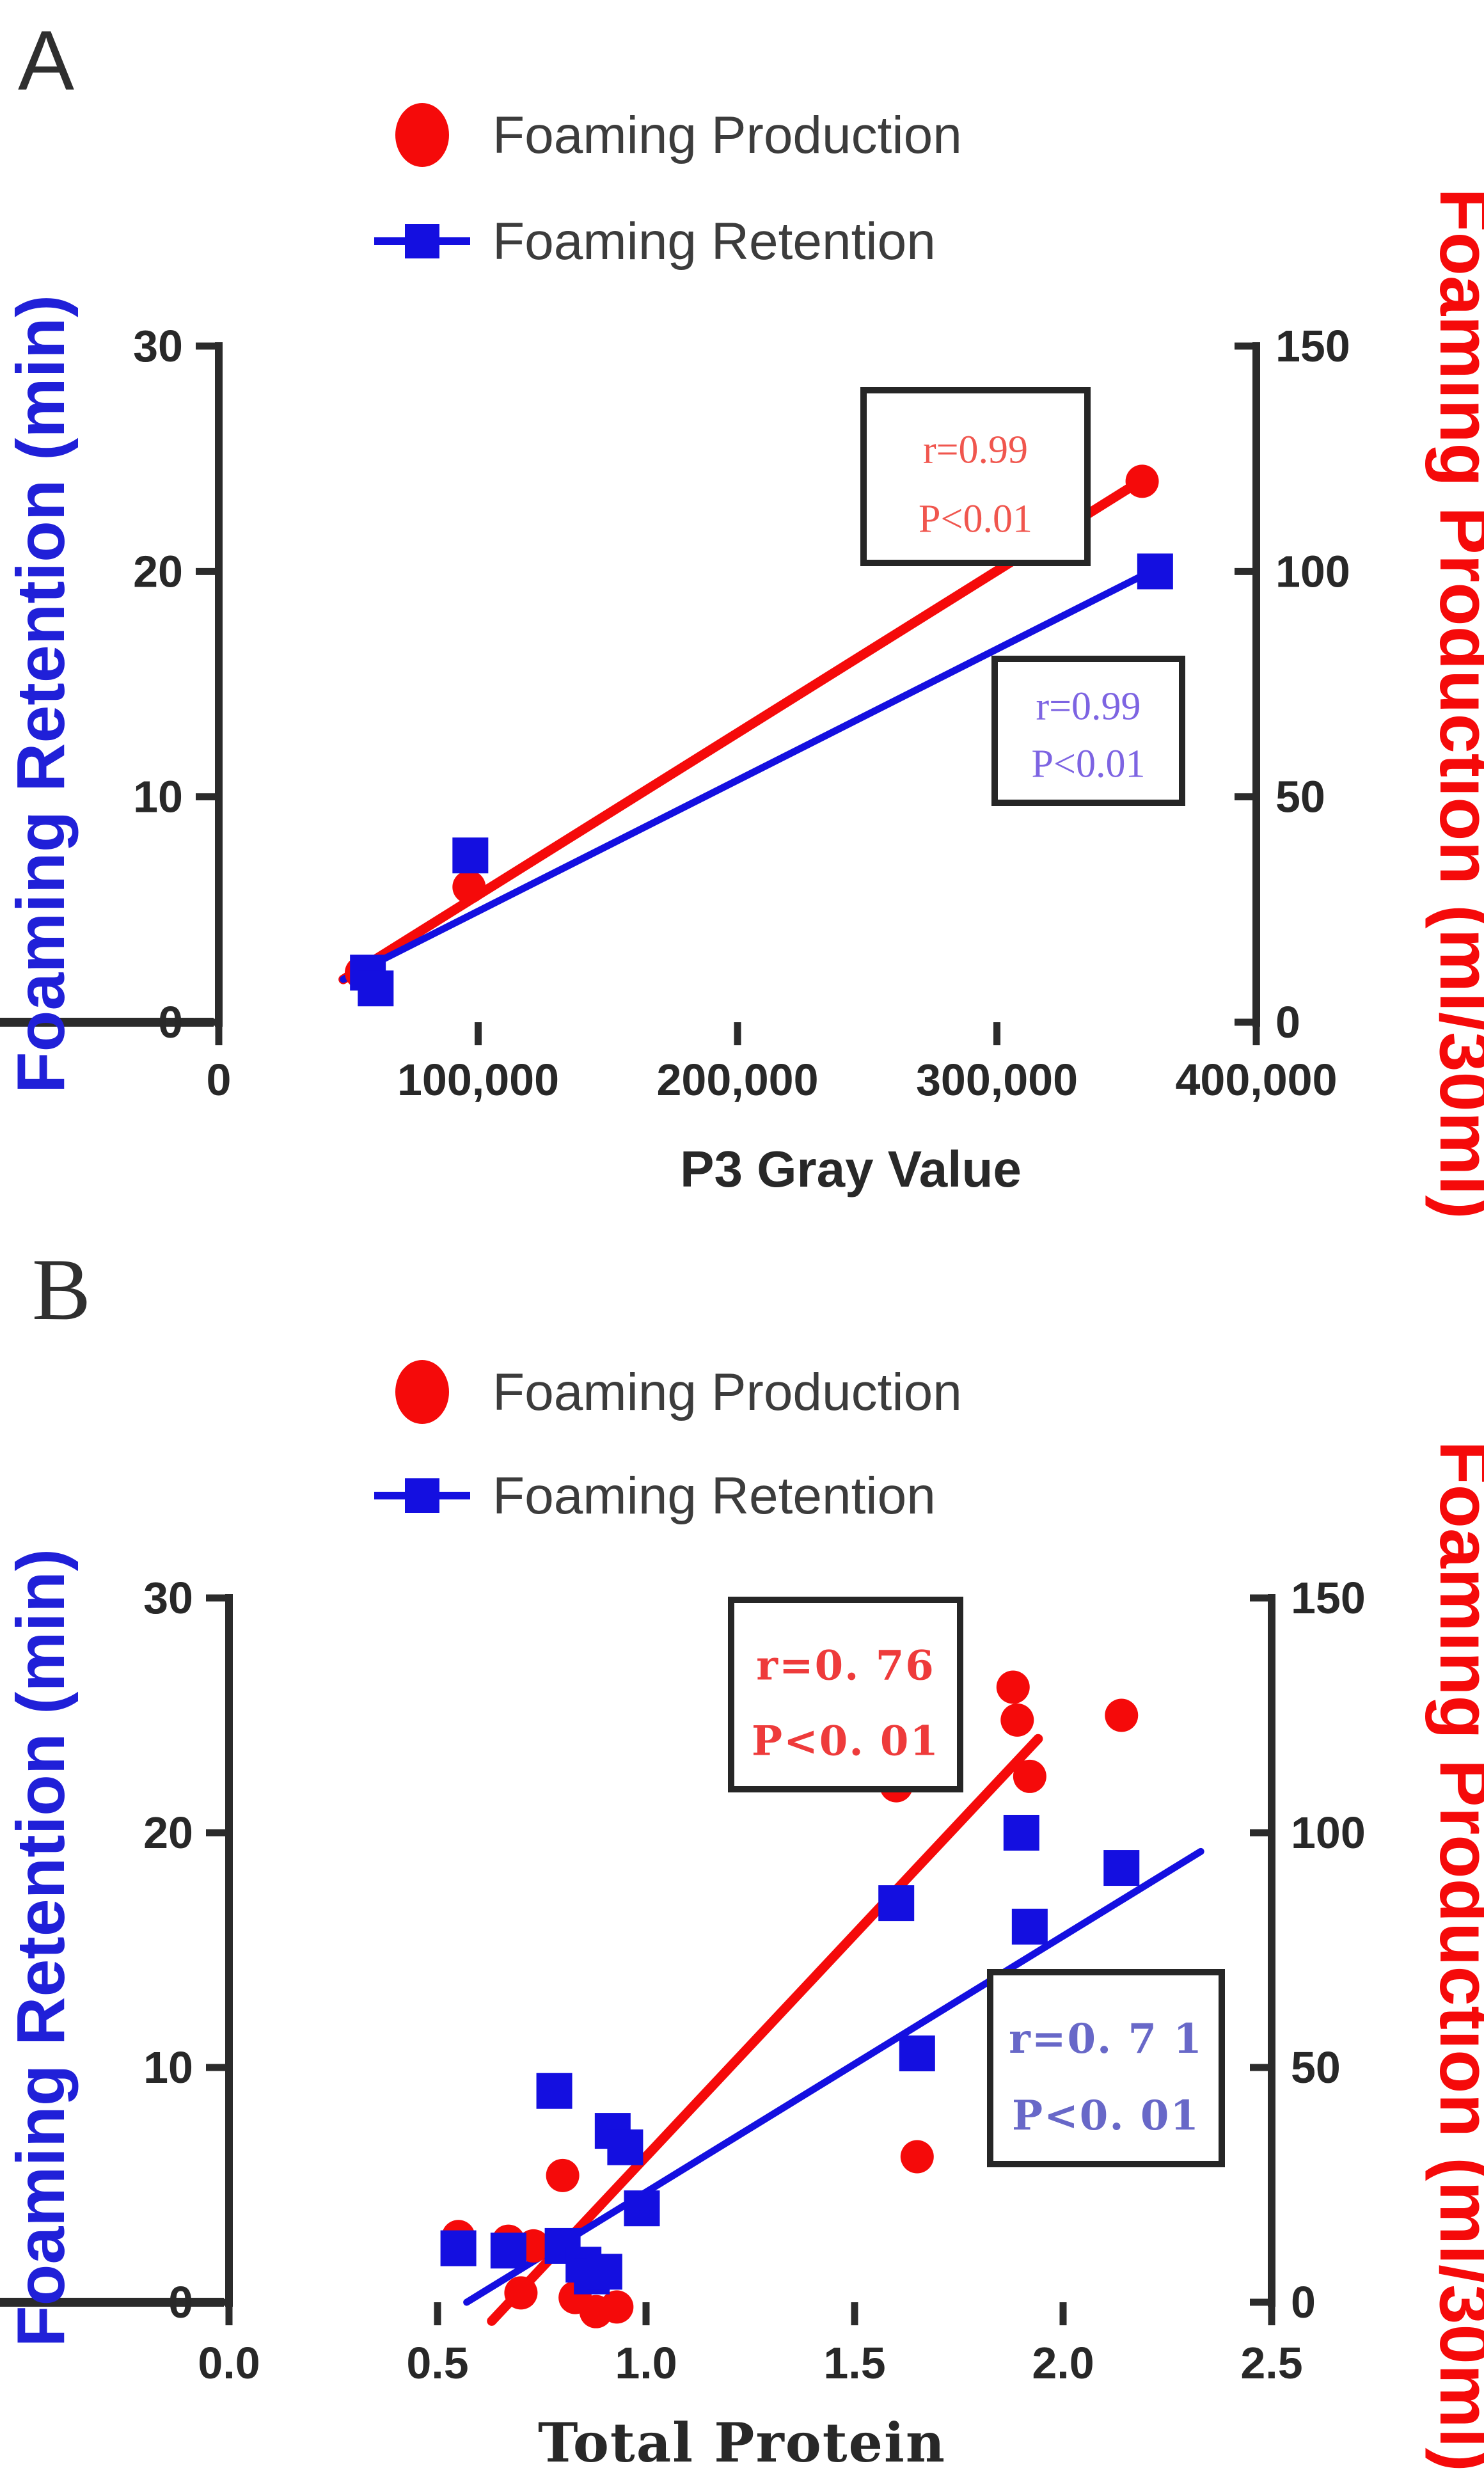 The height and width of the screenshot is (2482, 1484). Describe the element at coordinates (765, 2030) in the screenshot. I see `trend-line-production` at that location.